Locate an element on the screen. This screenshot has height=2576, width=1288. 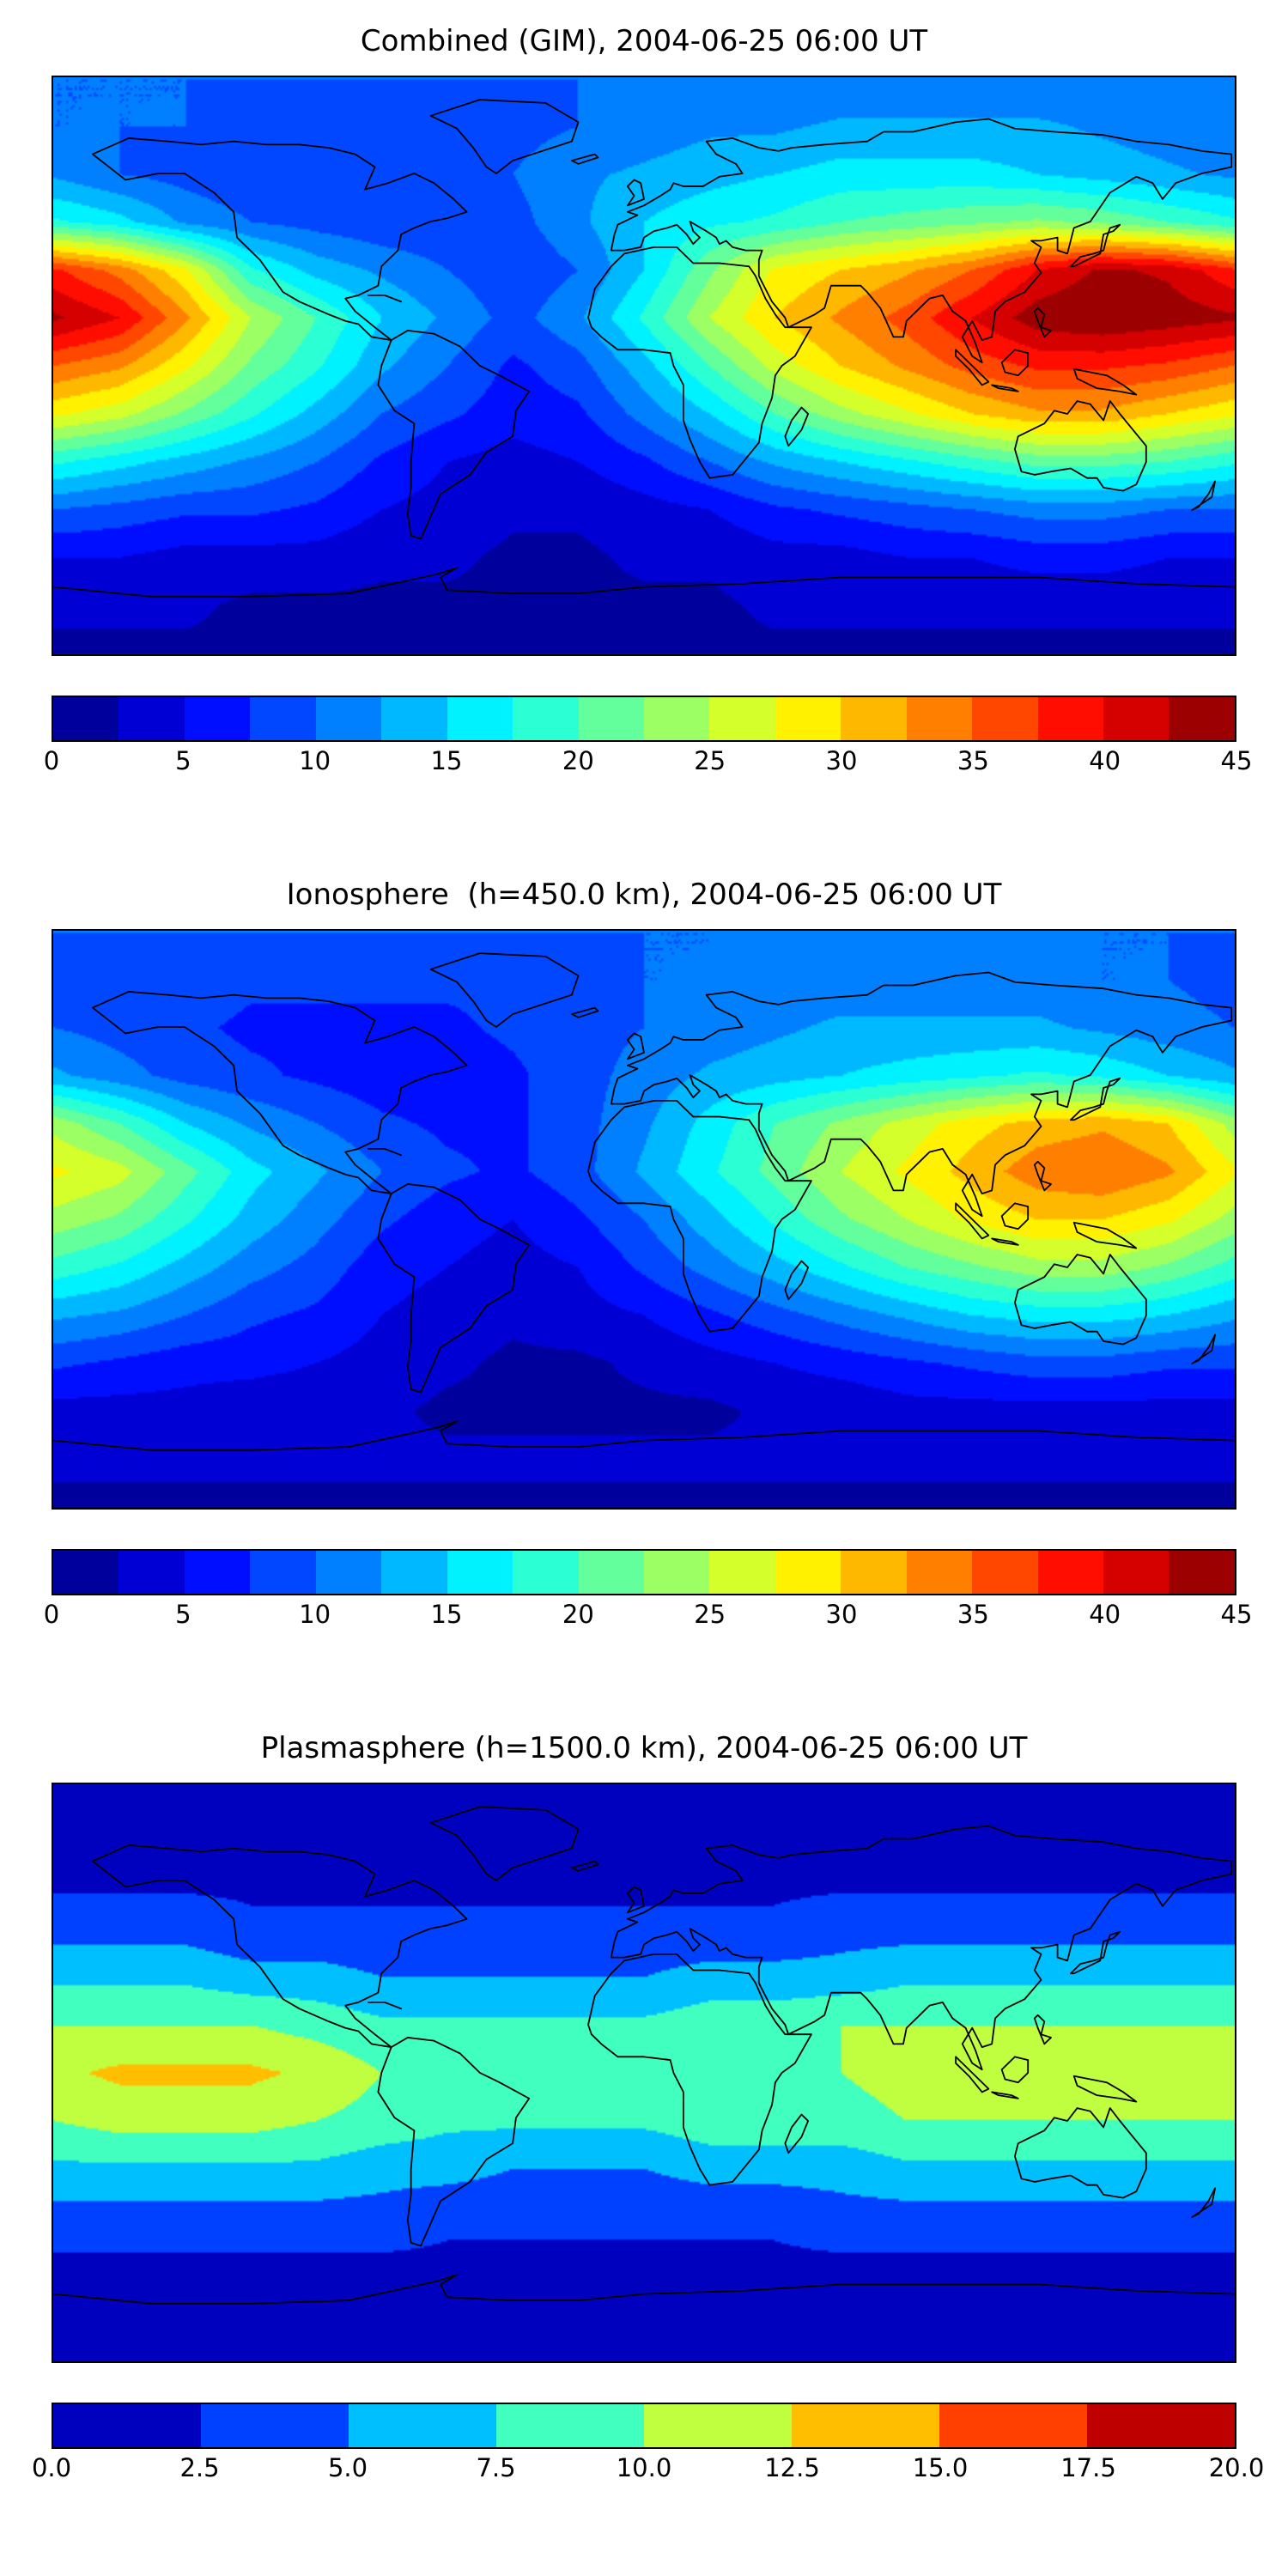
colorbar-tick-label: 20.0 is located at coordinates (1236, 2467).